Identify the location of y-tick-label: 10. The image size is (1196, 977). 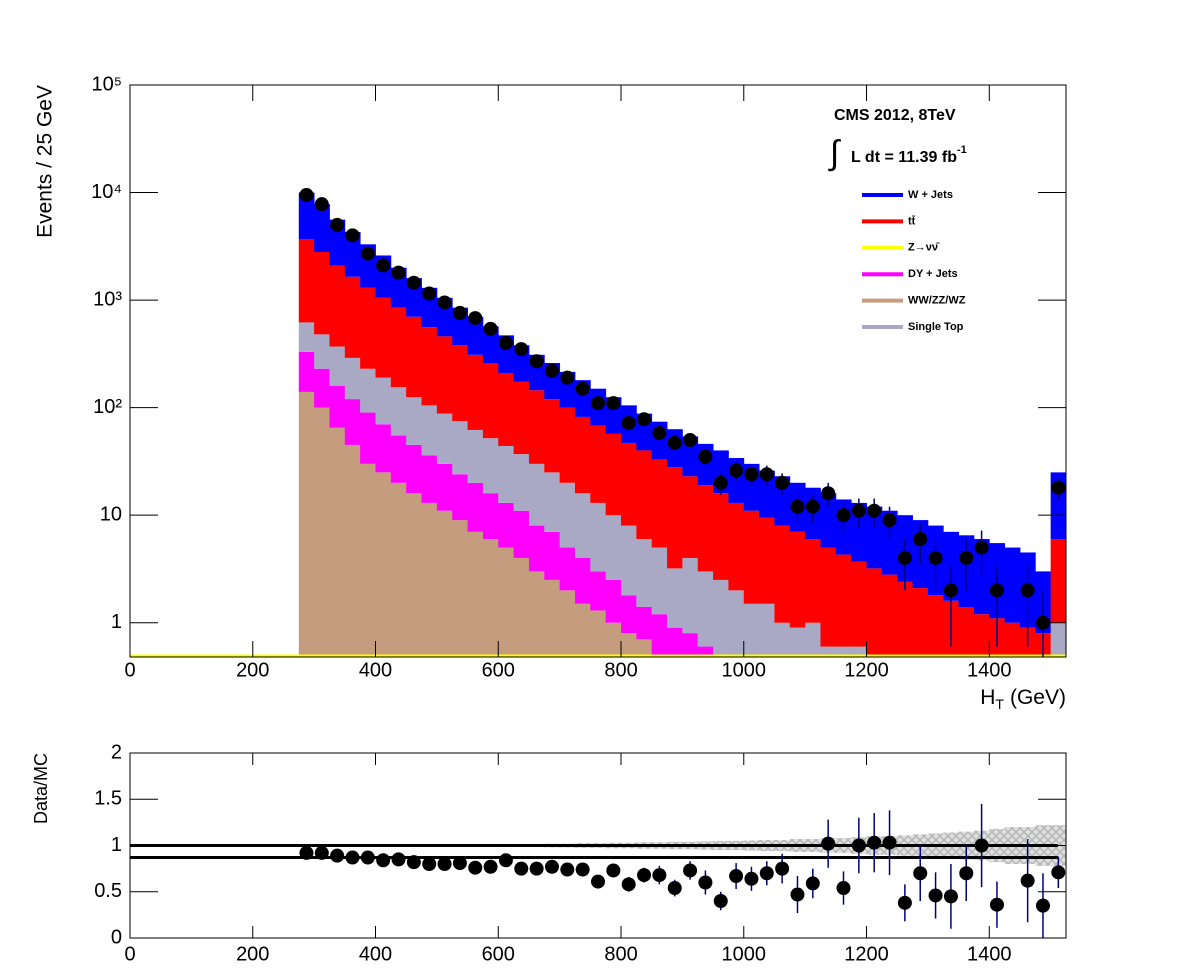
(111, 514).